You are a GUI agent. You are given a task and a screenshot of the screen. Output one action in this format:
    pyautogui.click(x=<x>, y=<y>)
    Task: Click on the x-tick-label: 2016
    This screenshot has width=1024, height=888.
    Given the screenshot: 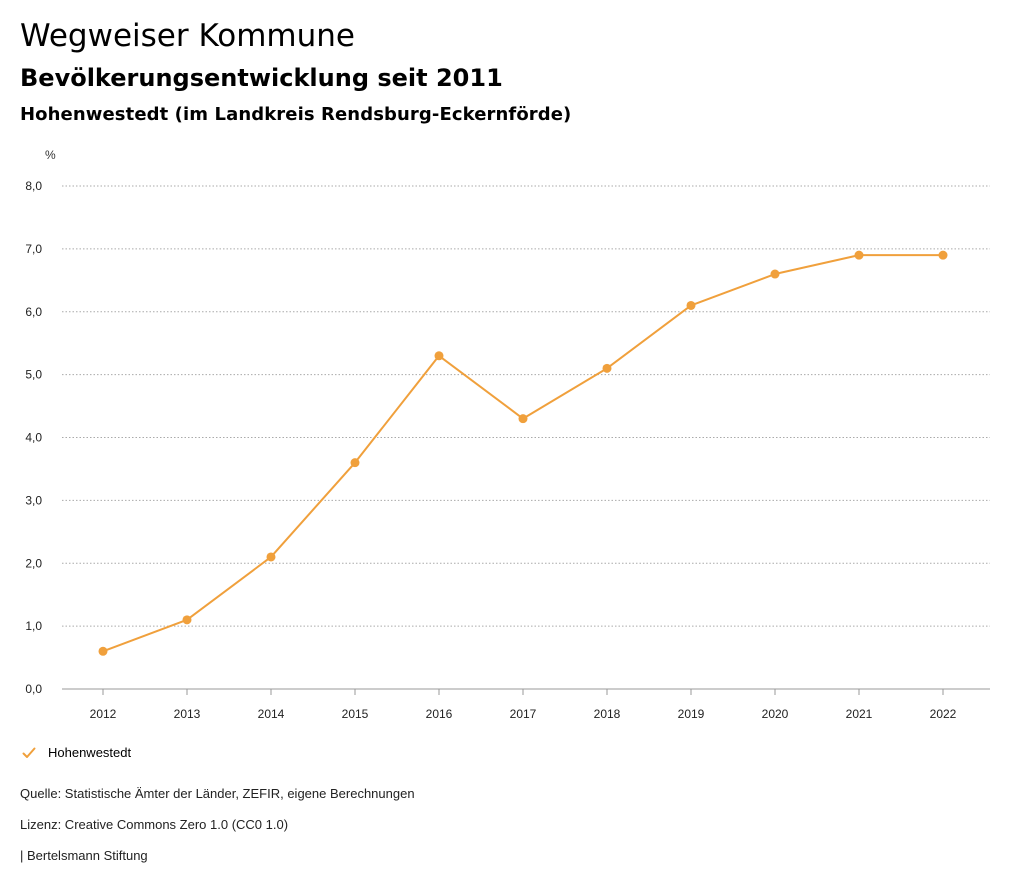 What is the action you would take?
    pyautogui.click(x=439, y=714)
    